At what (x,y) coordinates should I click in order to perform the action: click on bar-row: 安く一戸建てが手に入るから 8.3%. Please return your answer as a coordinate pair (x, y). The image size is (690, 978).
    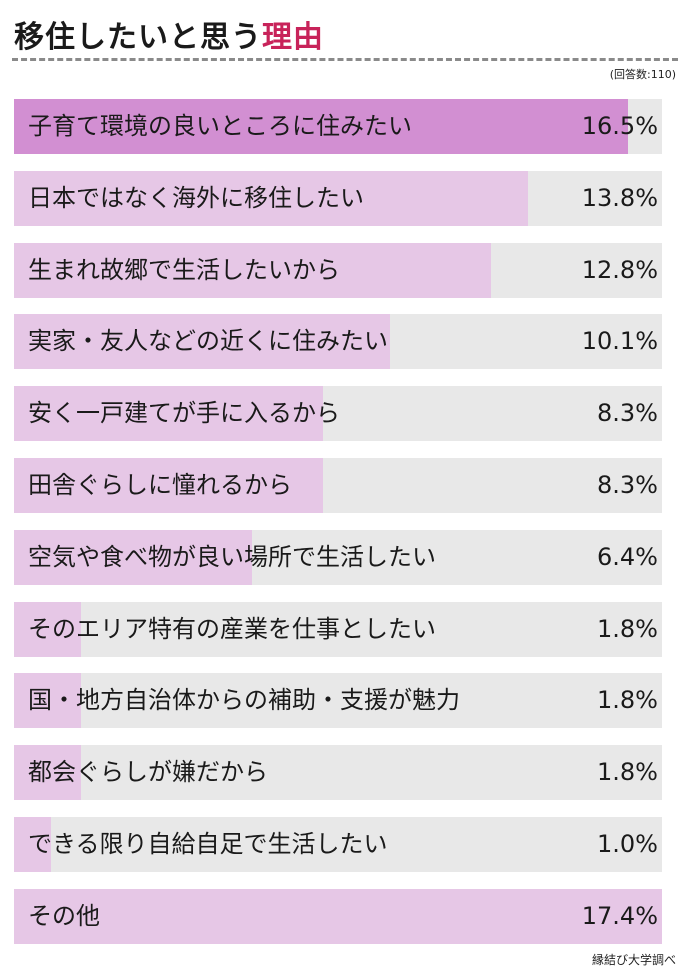
    Looking at the image, I should click on (338, 413).